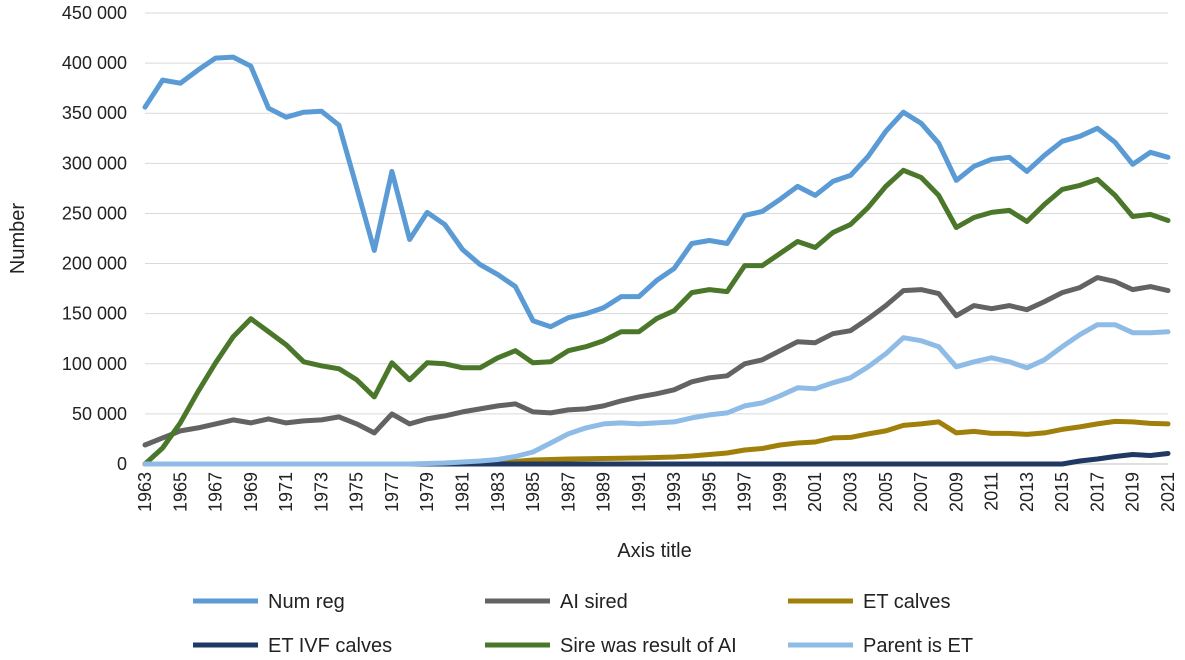 The height and width of the screenshot is (660, 1185). I want to click on x-tick-label: 2007, so click(921, 492).